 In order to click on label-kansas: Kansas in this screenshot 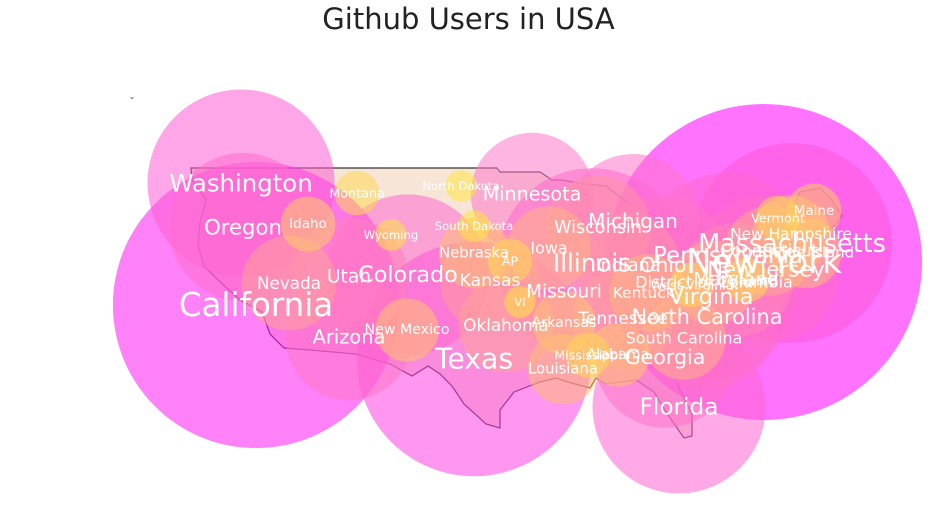, I will do `click(490, 281)`.